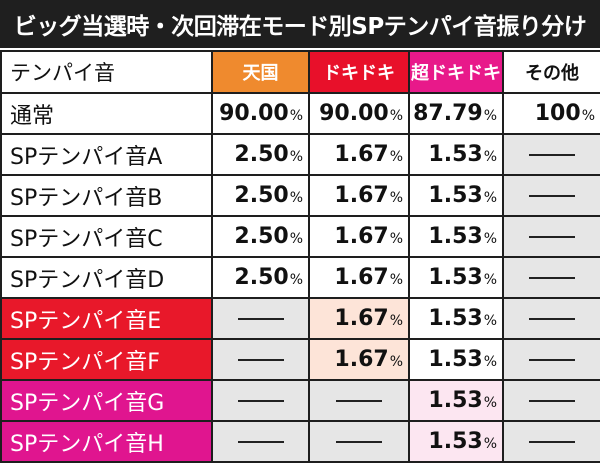 This screenshot has width=600, height=463. I want to click on table-row: SPテンパイ音G 1.53%, so click(300, 400).